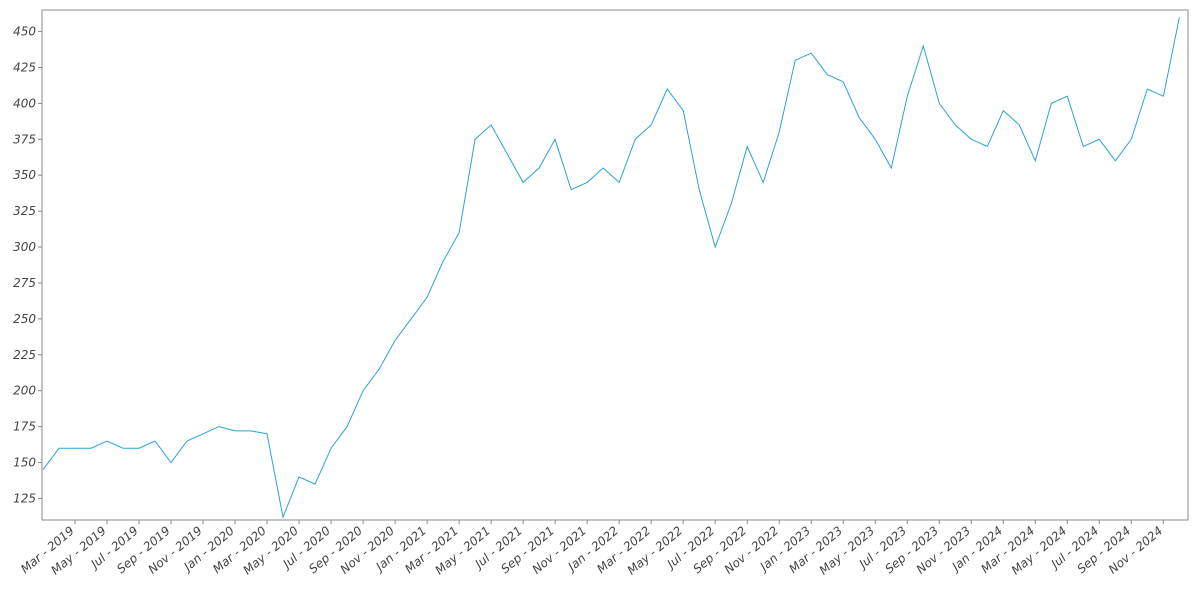 This screenshot has height=600, width=1200. Describe the element at coordinates (24, 32) in the screenshot. I see `y-tick-label: 450` at that location.